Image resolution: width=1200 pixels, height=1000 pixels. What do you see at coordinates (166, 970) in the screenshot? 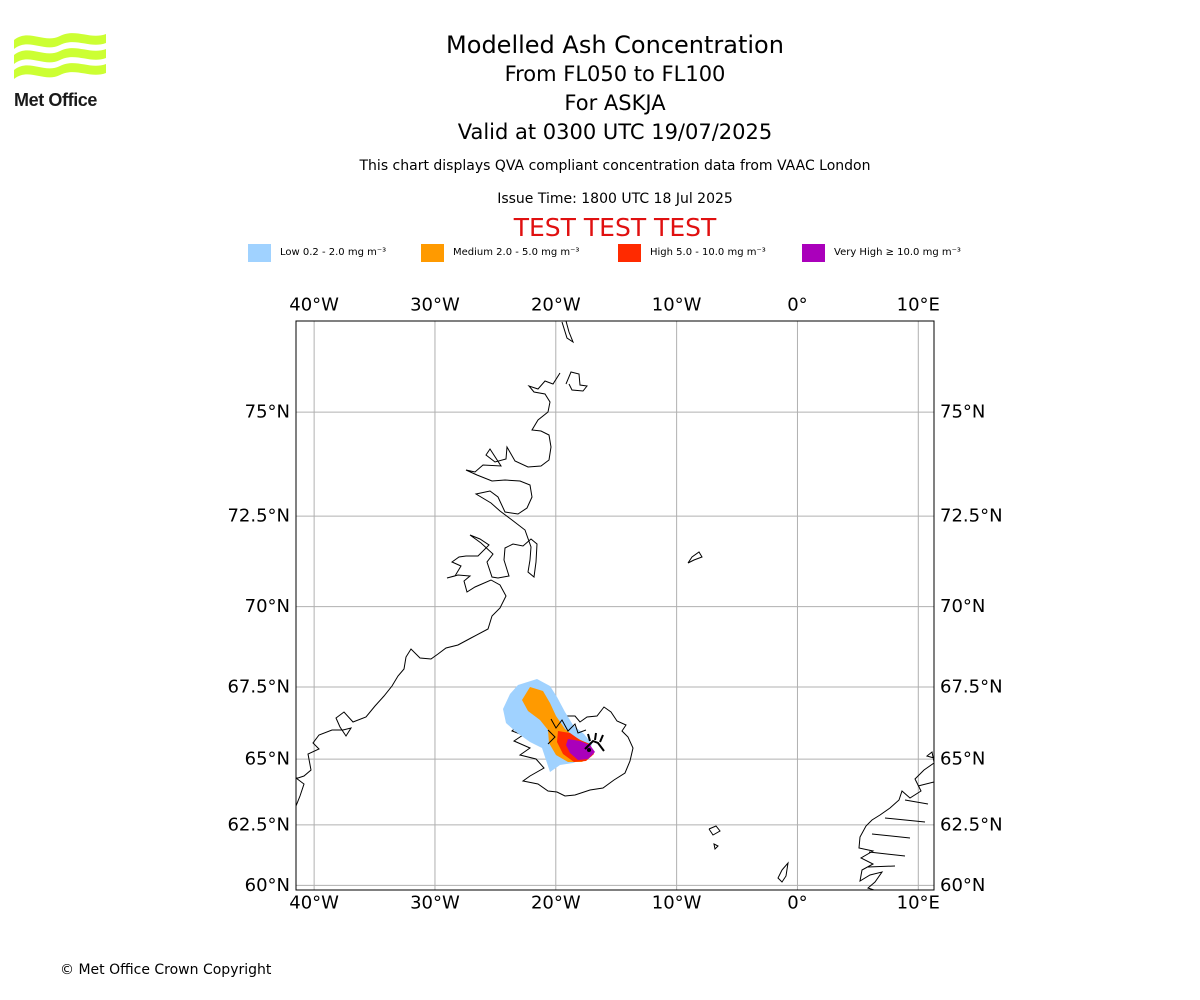
I see `copyright-footer: © Met Office Crown Copyright` at bounding box center [166, 970].